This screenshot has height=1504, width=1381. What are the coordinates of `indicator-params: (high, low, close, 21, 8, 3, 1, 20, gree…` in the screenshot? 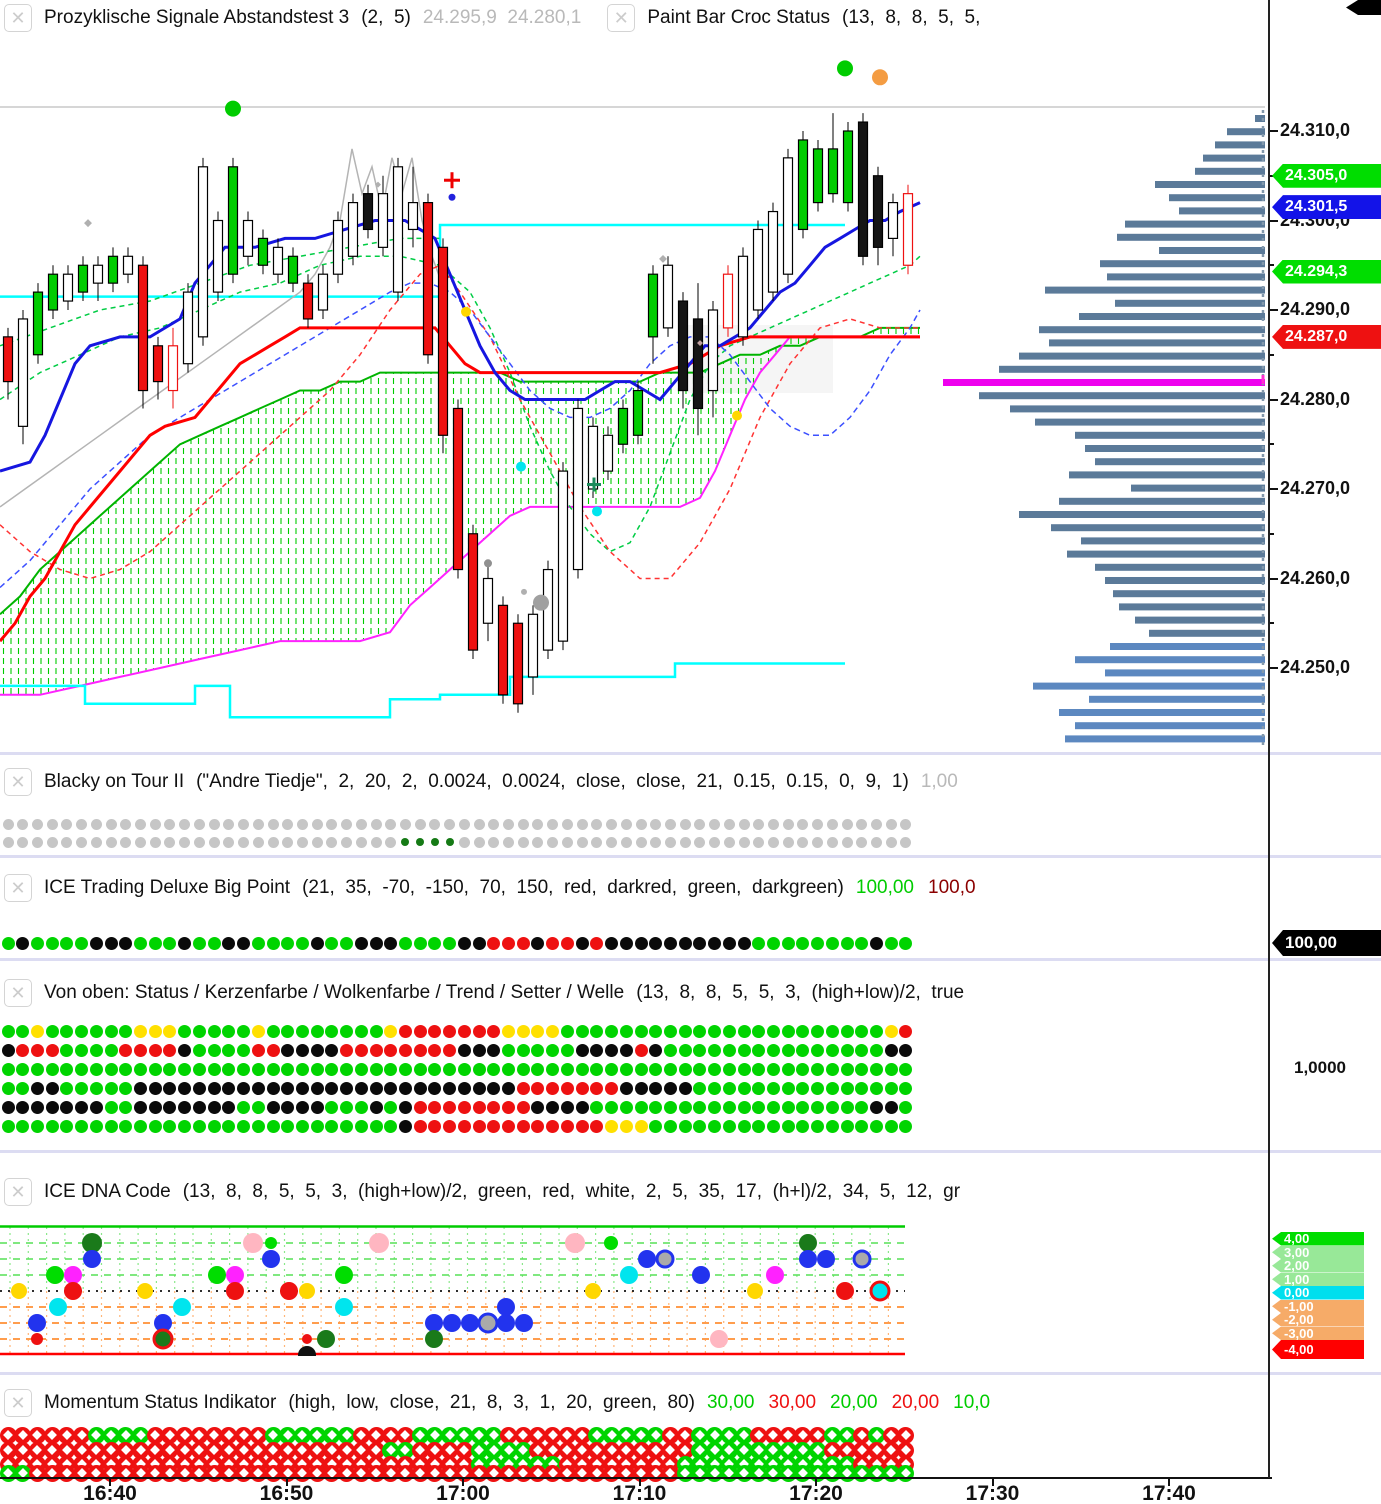 It's located at (491, 1402).